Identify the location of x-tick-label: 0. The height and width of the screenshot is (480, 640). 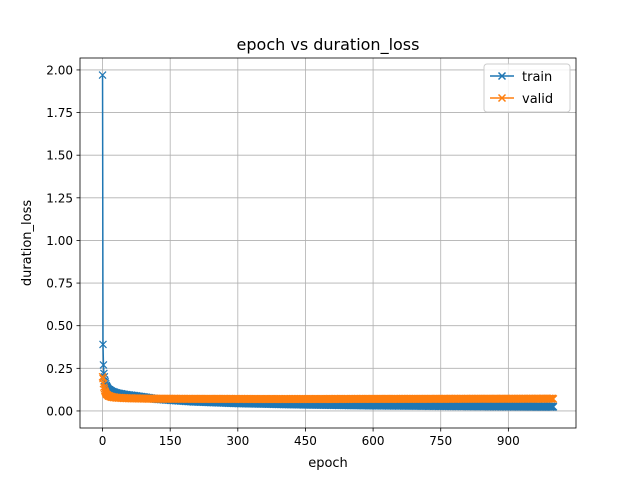
(103, 441).